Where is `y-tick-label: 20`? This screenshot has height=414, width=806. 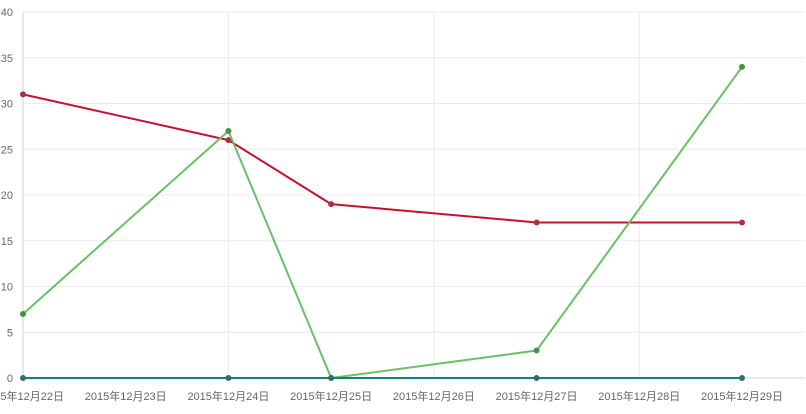
y-tick-label: 20 is located at coordinates (7, 196).